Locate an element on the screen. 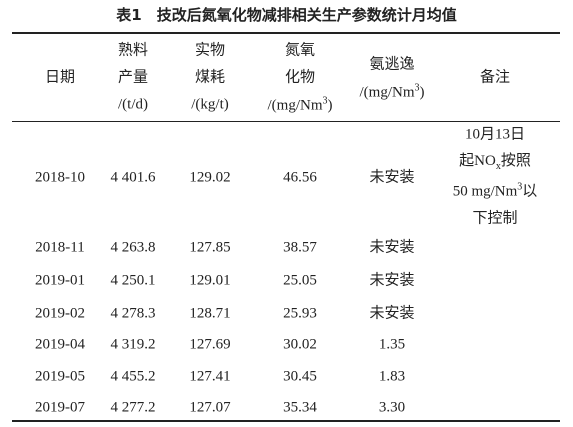  text: 50 mg/Nm is located at coordinates (485, 191).